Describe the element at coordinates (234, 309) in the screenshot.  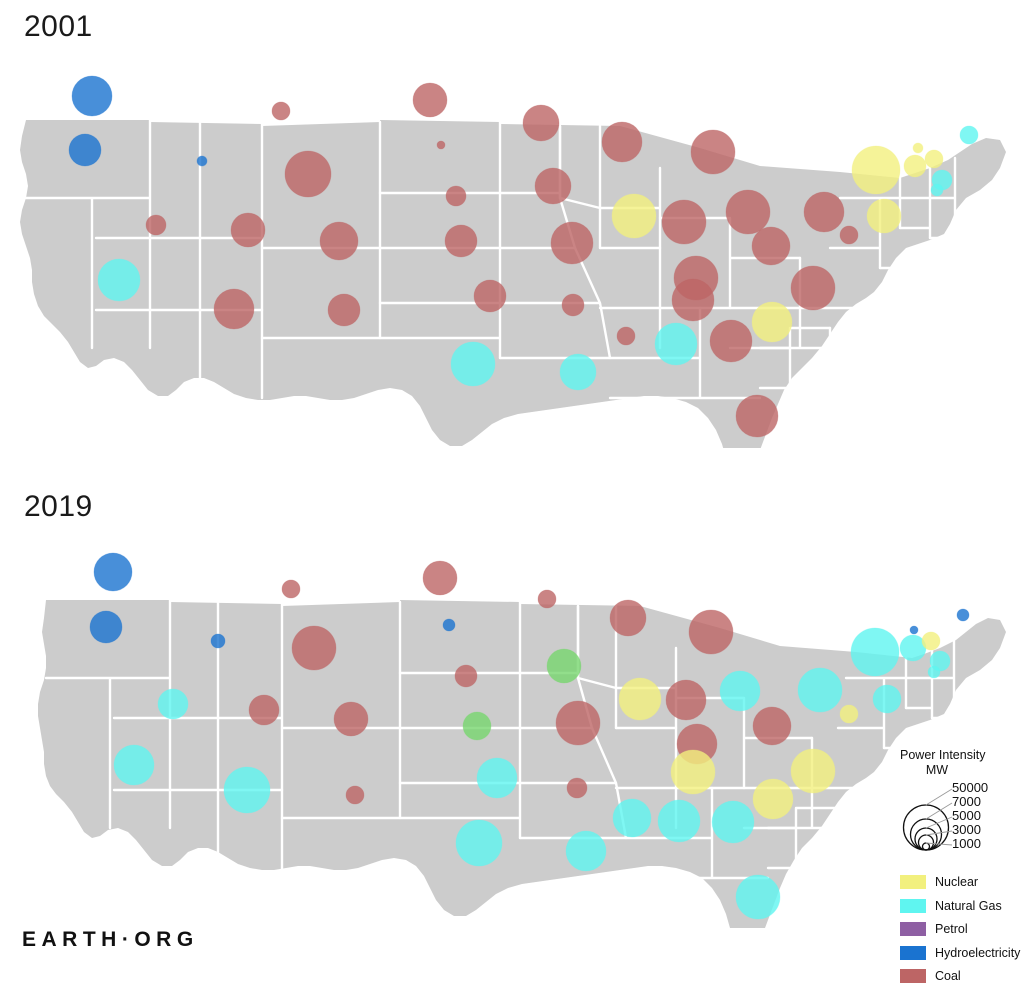
I see `state-bubble-az` at that location.